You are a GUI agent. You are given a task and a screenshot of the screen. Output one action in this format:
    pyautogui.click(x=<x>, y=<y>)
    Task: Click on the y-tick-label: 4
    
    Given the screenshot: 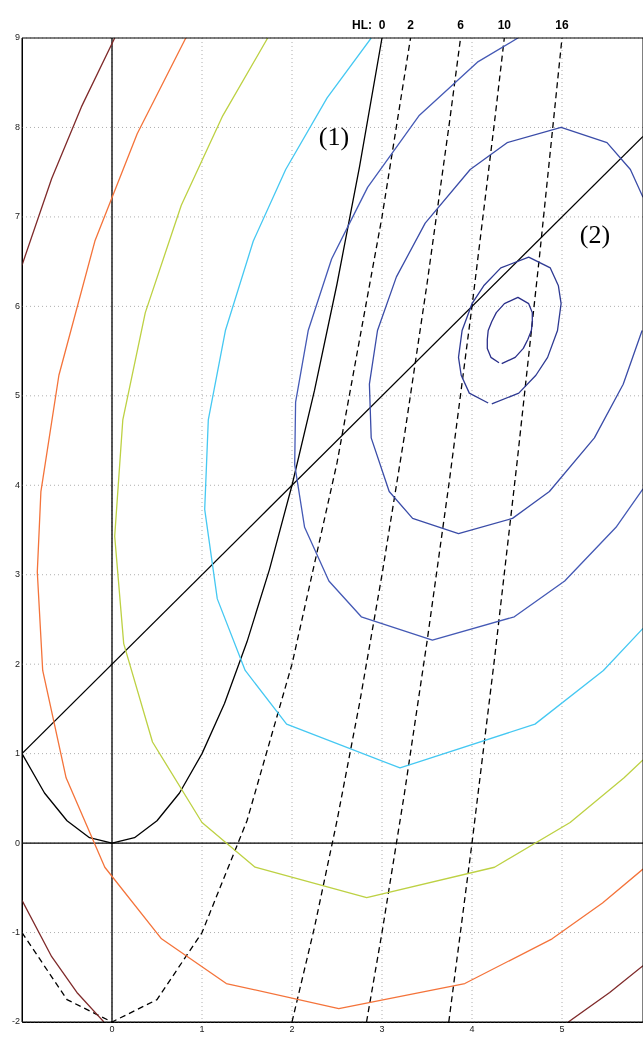 What is the action you would take?
    pyautogui.click(x=17, y=484)
    